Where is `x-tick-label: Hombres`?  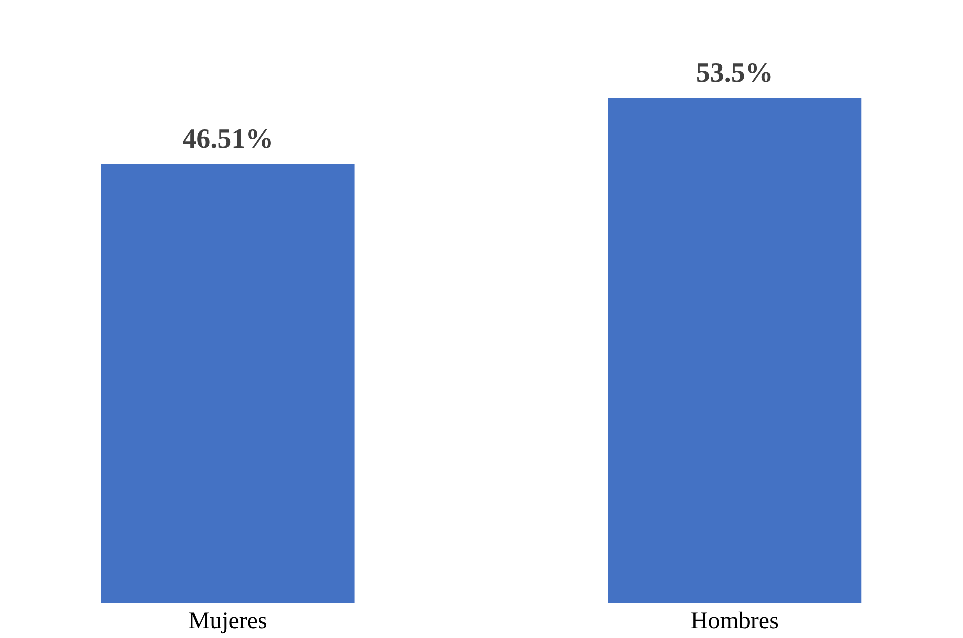
x-tick-label: Hombres is located at coordinates (734, 621).